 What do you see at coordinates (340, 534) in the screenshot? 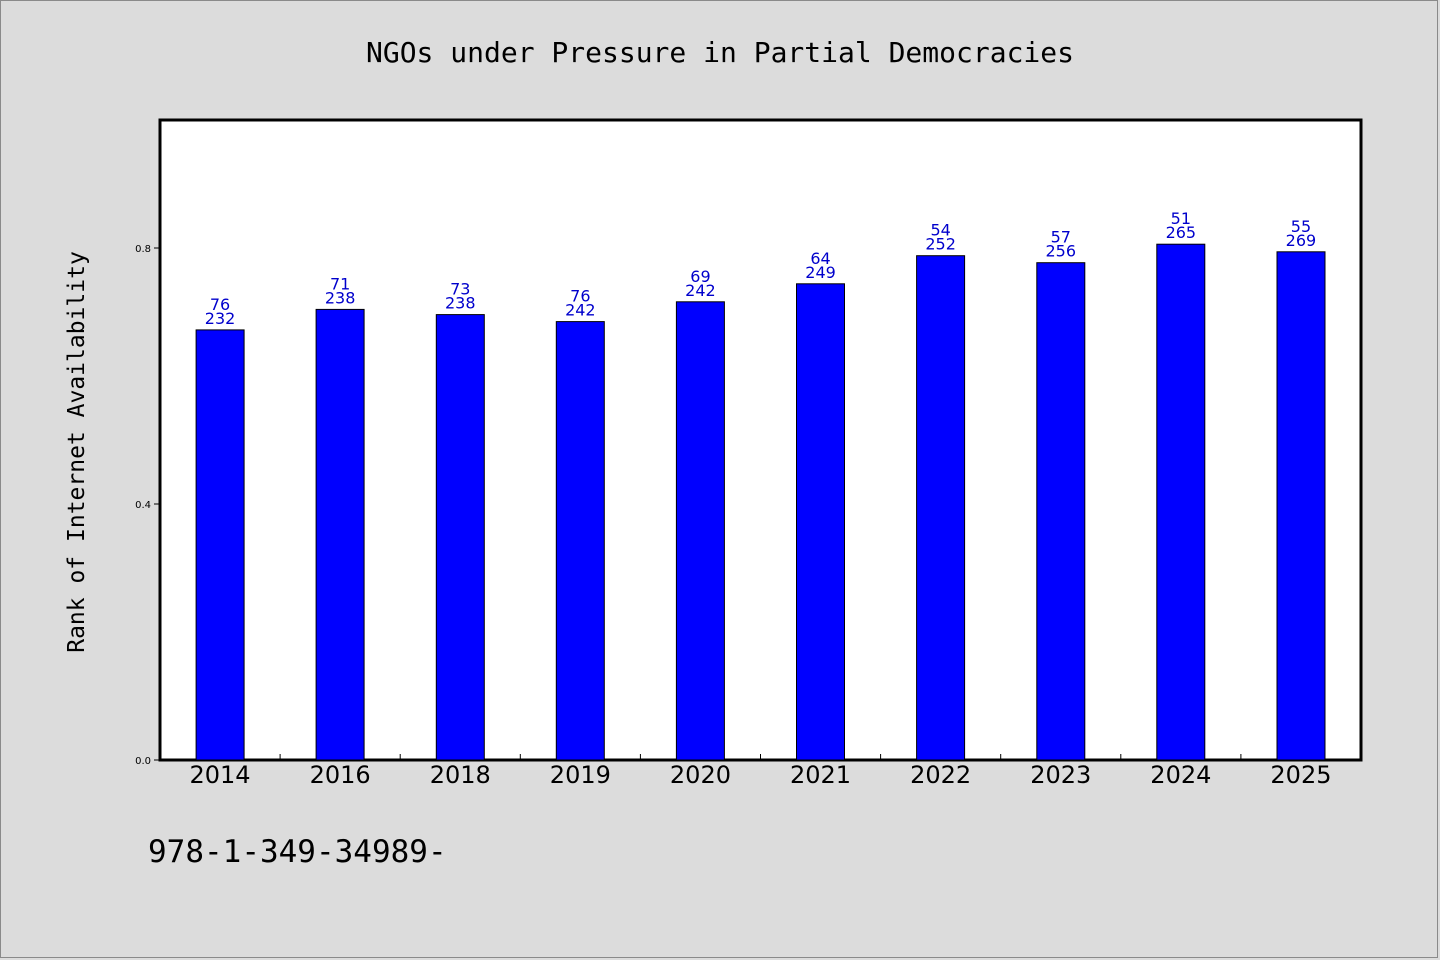
I see `bar-2016` at bounding box center [340, 534].